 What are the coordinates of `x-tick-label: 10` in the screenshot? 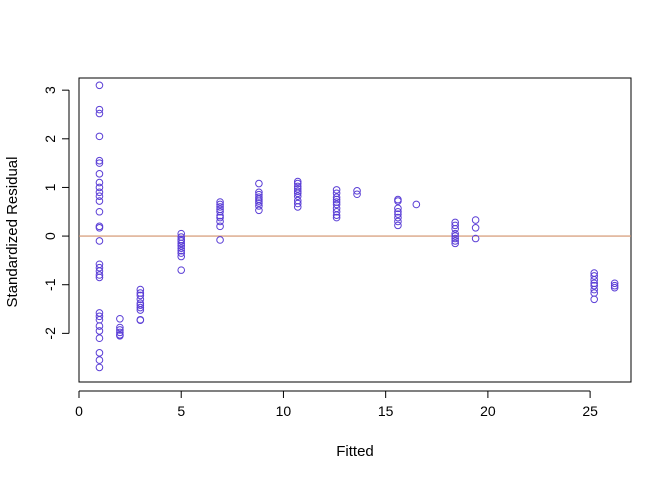 It's located at (284, 411).